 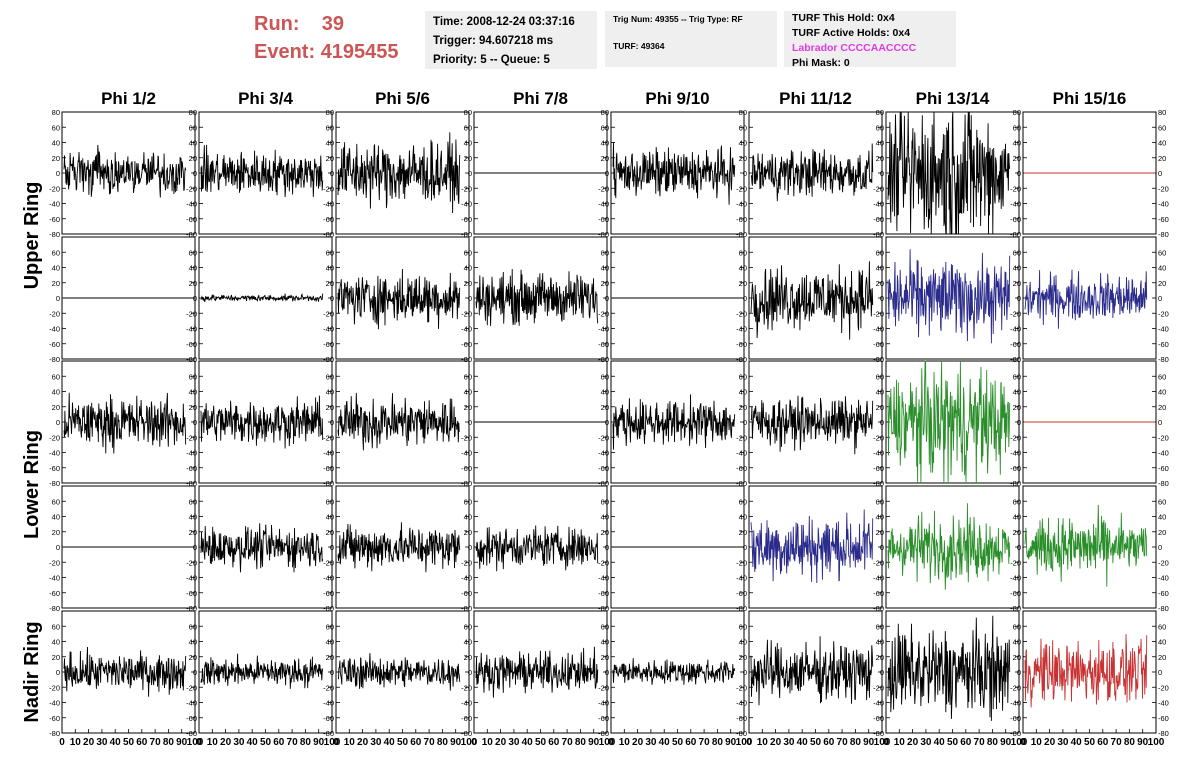 What do you see at coordinates (763, 742) in the screenshot?
I see `xtick-label: 10` at bounding box center [763, 742].